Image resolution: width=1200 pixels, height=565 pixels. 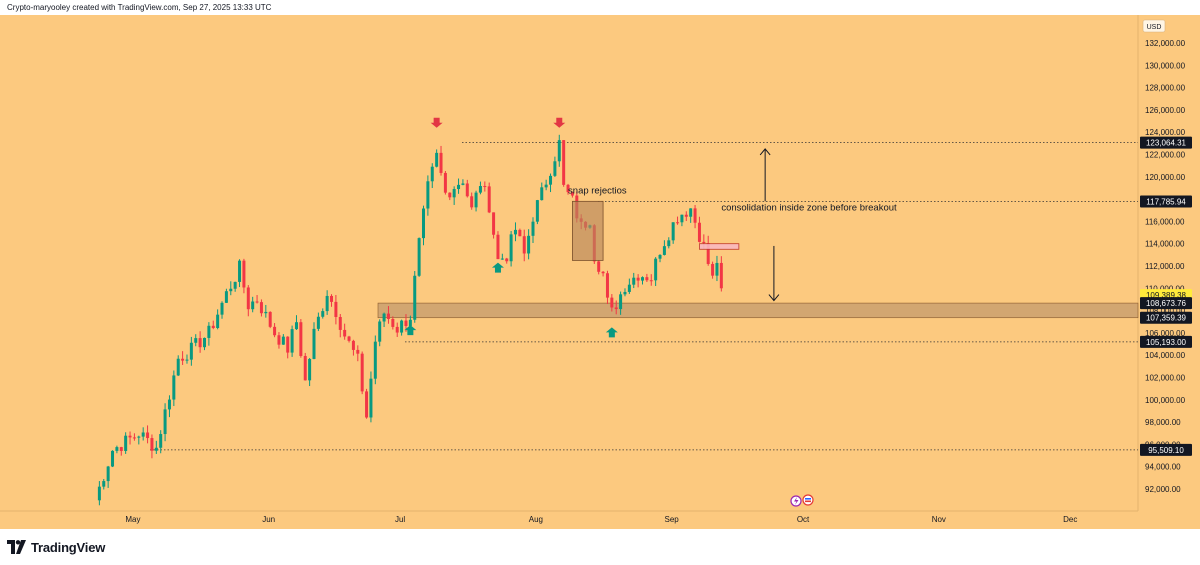 I want to click on price-tick-label: 124,000.00, so click(x=1165, y=132).